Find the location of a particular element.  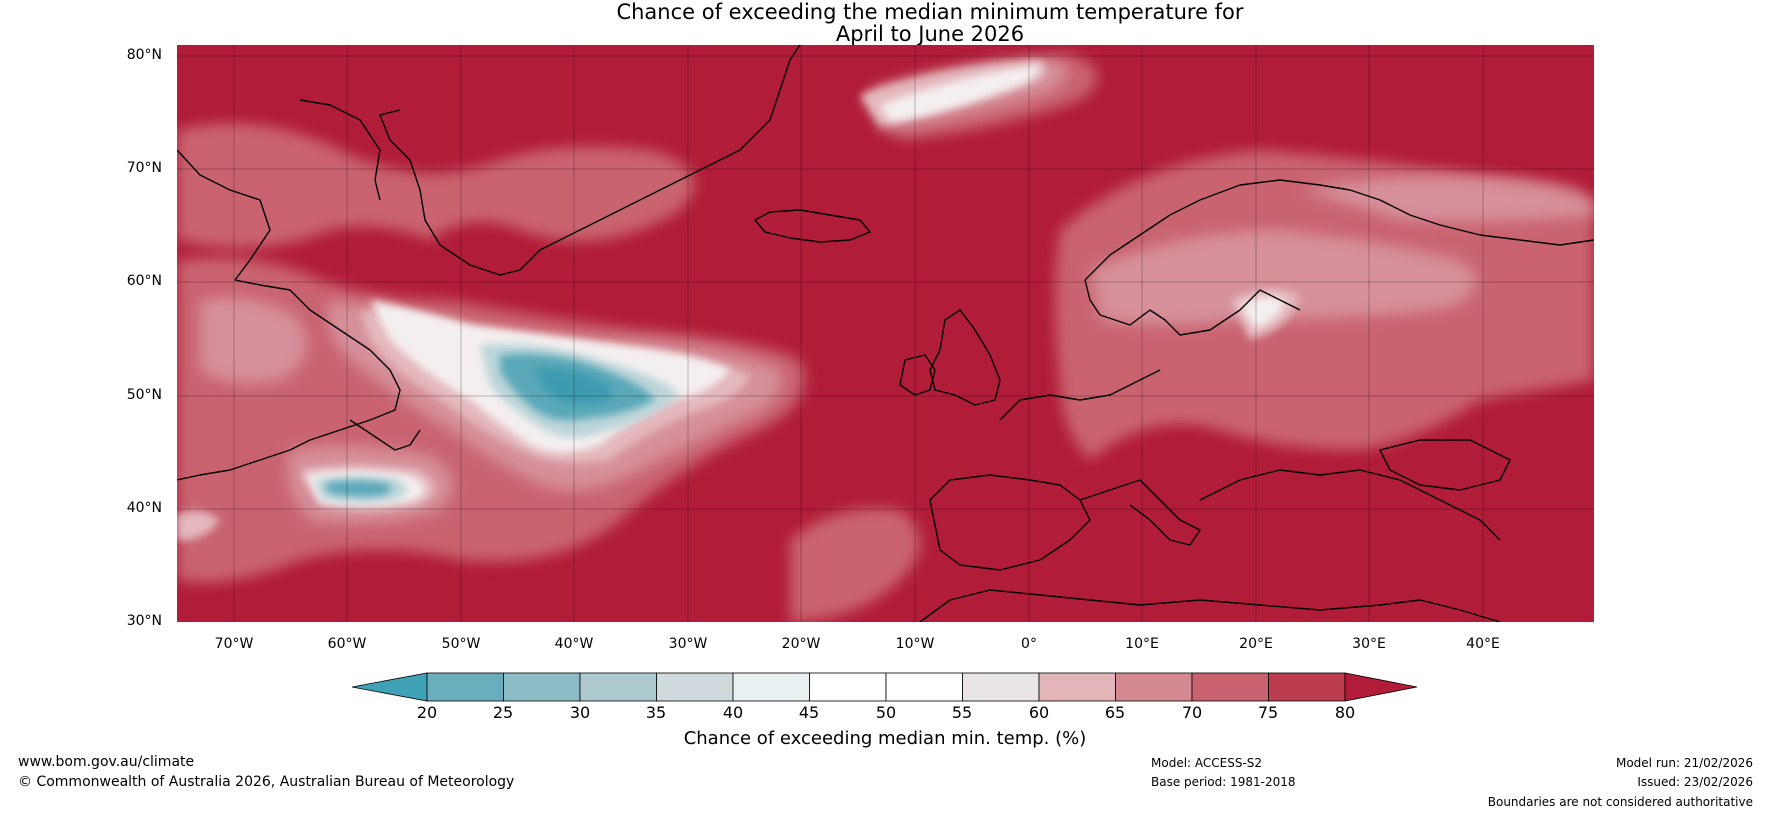

labrador-newfoundland-coast is located at coordinates (289, 380).